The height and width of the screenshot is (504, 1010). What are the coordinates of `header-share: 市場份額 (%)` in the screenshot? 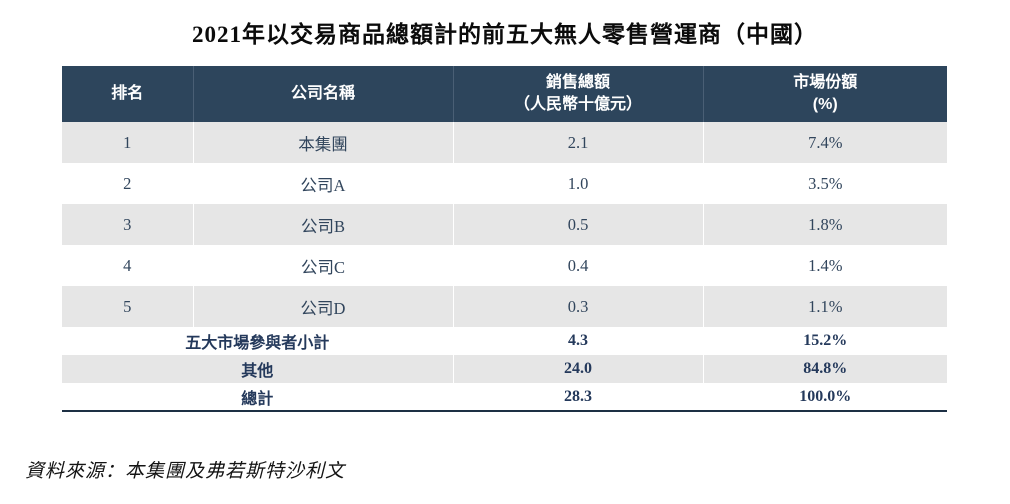 It's located at (825, 94).